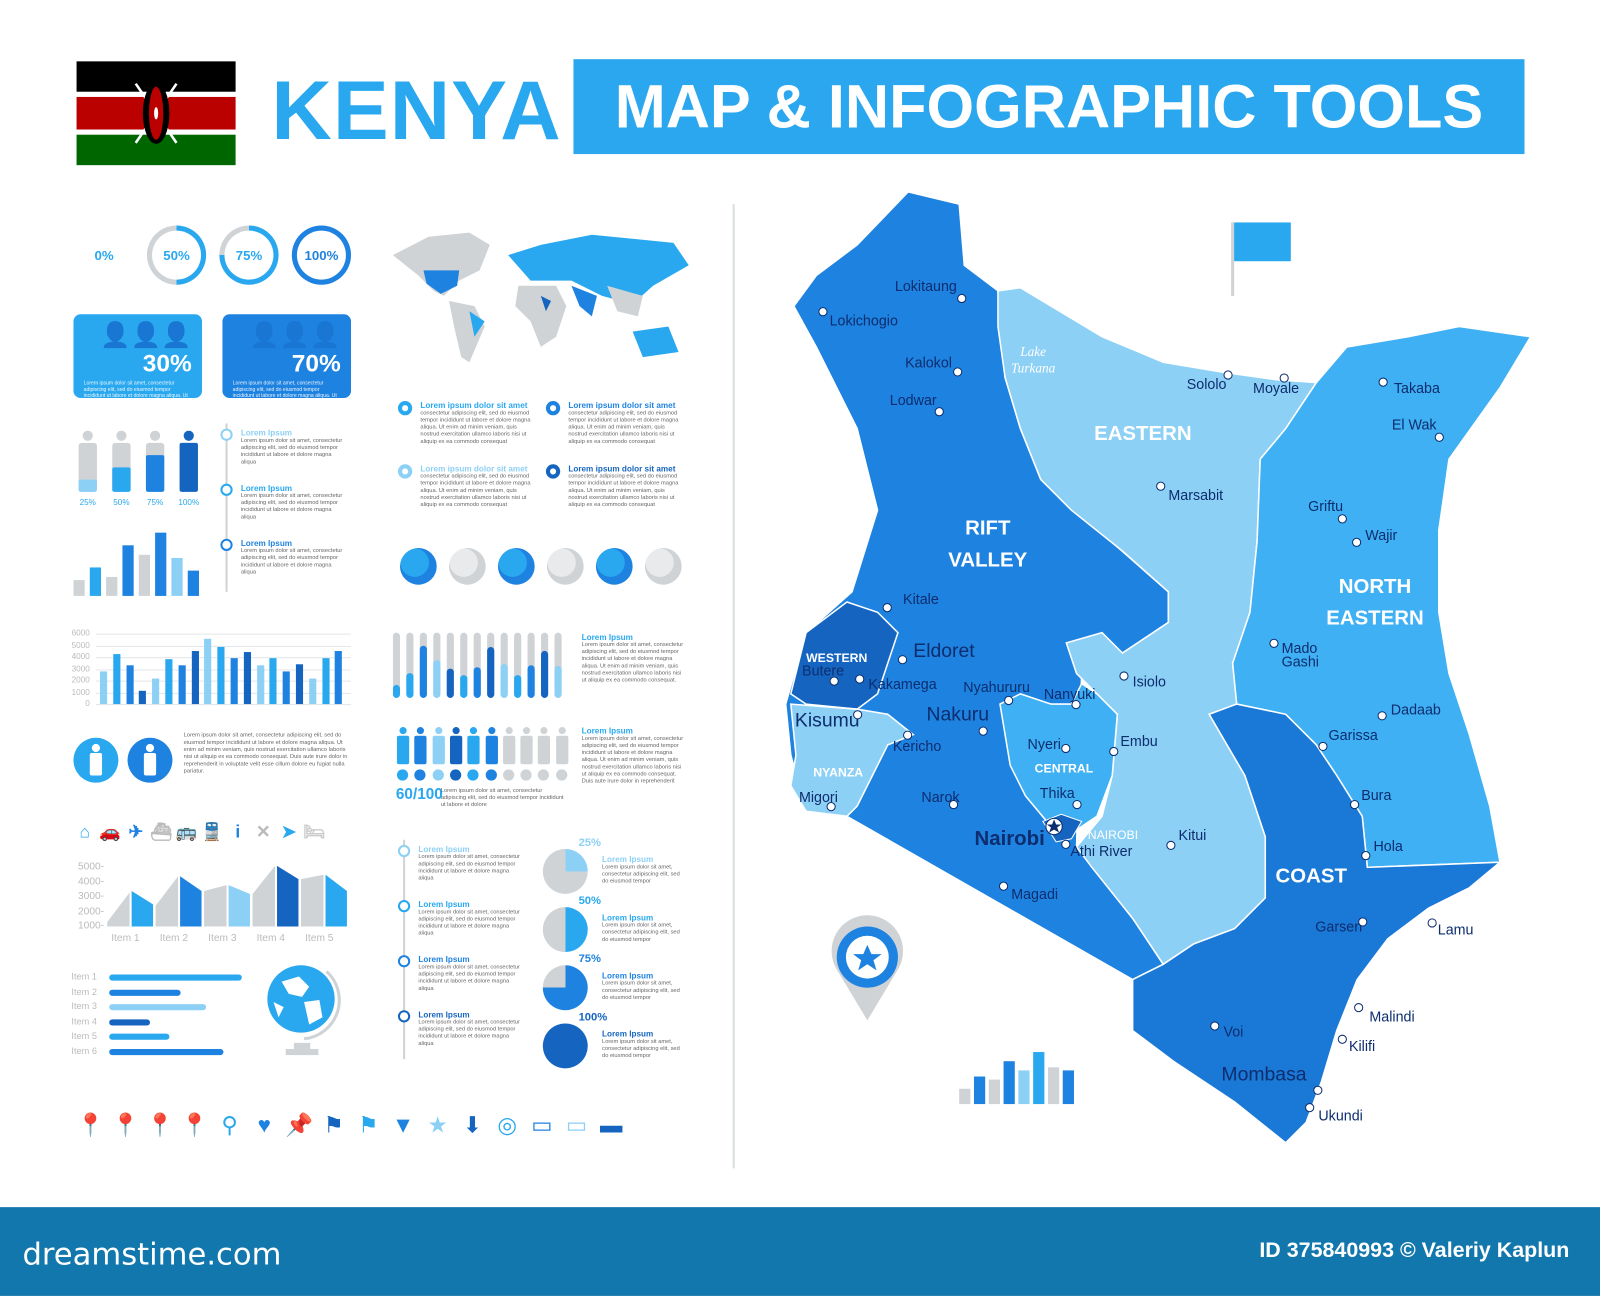  What do you see at coordinates (186, 832) in the screenshot?
I see `bus-icon: 🚌` at bounding box center [186, 832].